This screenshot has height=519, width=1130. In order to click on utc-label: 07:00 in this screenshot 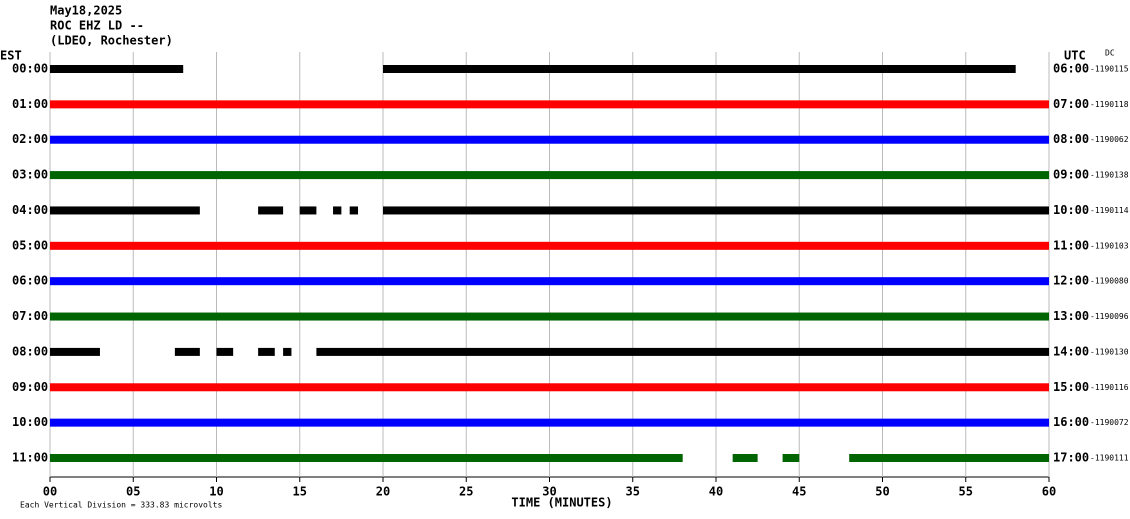, I will do `click(1071, 104)`.